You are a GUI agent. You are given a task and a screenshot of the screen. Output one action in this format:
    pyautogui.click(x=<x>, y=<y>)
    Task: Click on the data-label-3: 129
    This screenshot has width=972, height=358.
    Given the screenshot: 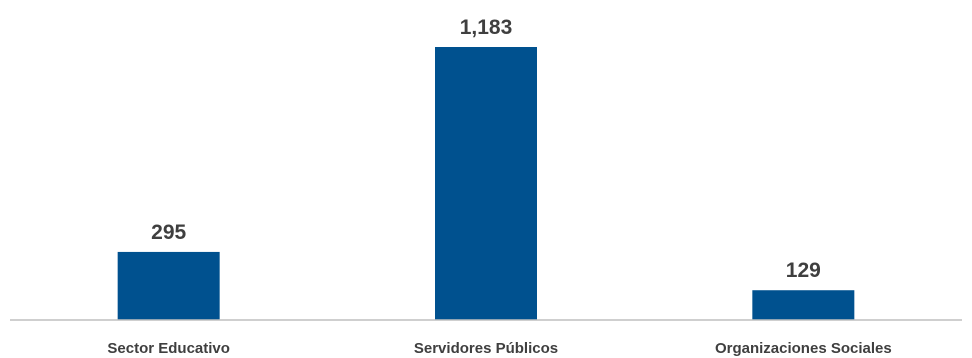 What is the action you would take?
    pyautogui.click(x=803, y=270)
    